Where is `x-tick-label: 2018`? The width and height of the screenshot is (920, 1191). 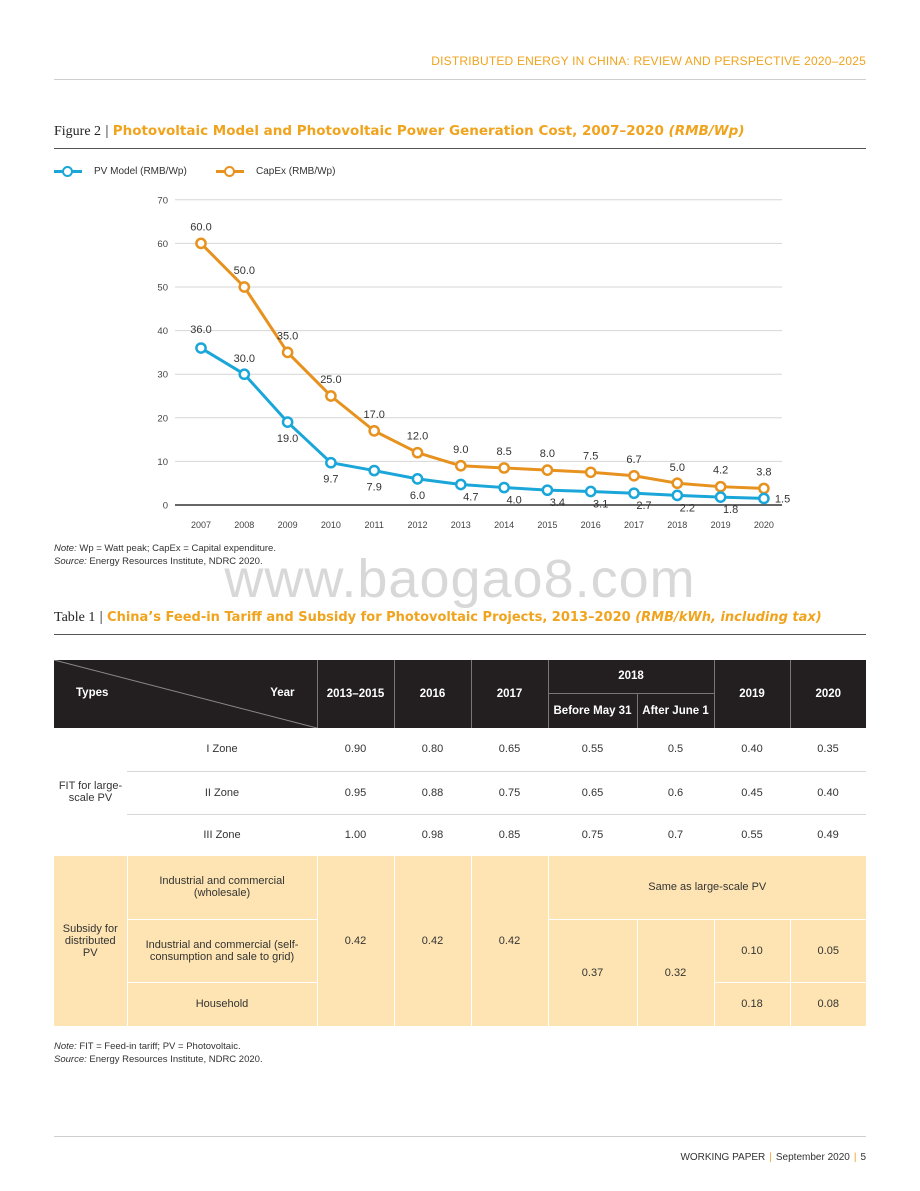 x-tick-label: 2018 is located at coordinates (677, 525).